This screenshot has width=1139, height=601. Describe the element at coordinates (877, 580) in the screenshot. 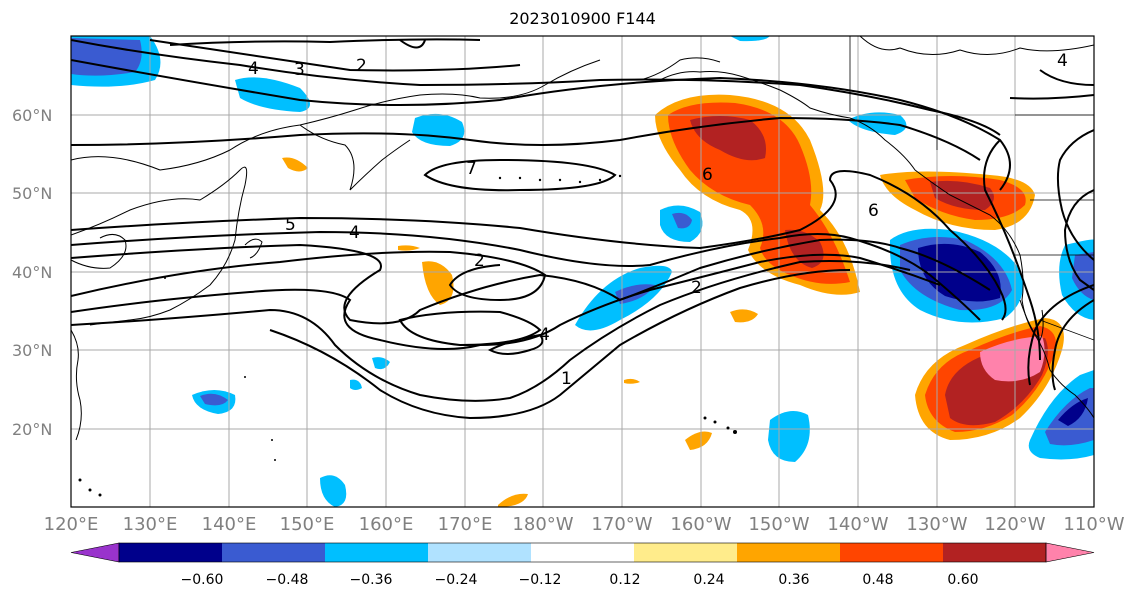

I see `colorbar-tick-label: 0.48` at that location.